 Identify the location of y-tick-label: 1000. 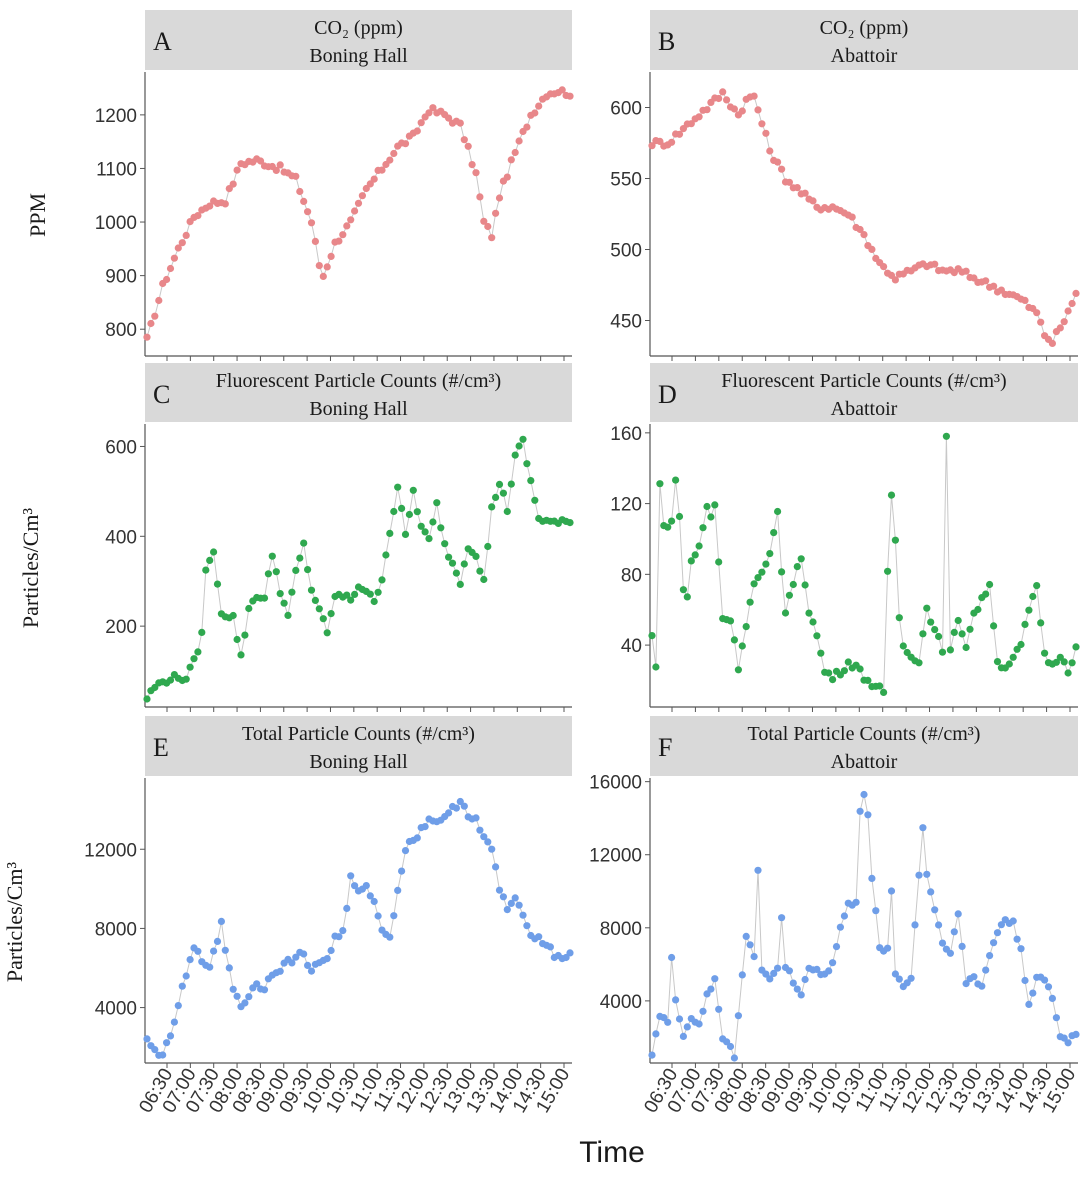
(116, 223).